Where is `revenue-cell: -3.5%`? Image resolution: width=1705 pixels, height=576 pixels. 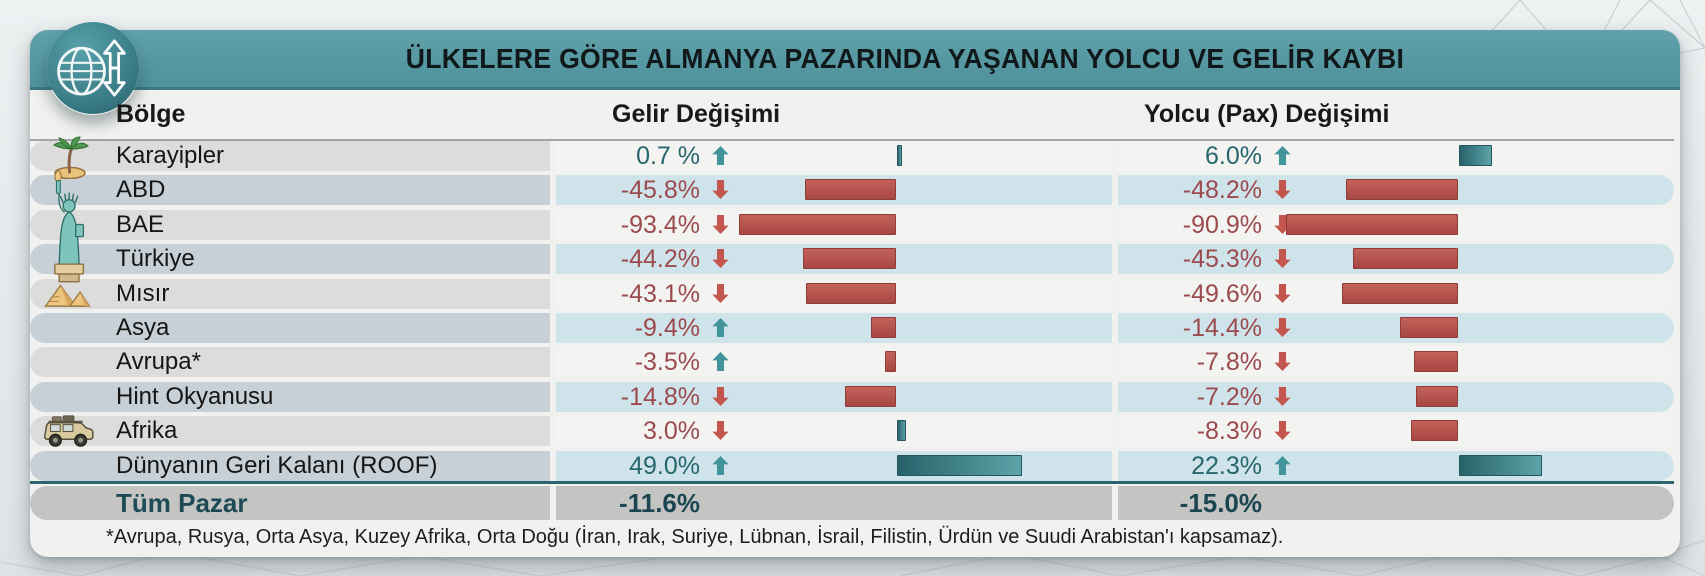
revenue-cell: -3.5% is located at coordinates (834, 362).